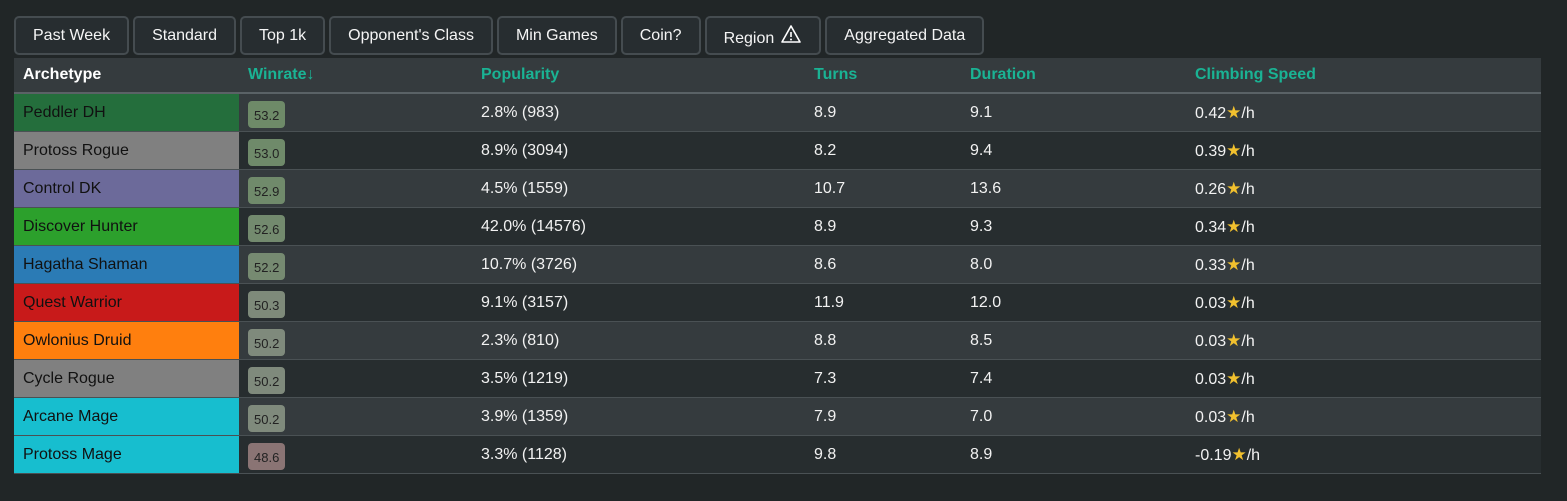 This screenshot has width=1567, height=501. Describe the element at coordinates (638, 188) in the screenshot. I see `popularity: 4.5% (1559)` at that location.